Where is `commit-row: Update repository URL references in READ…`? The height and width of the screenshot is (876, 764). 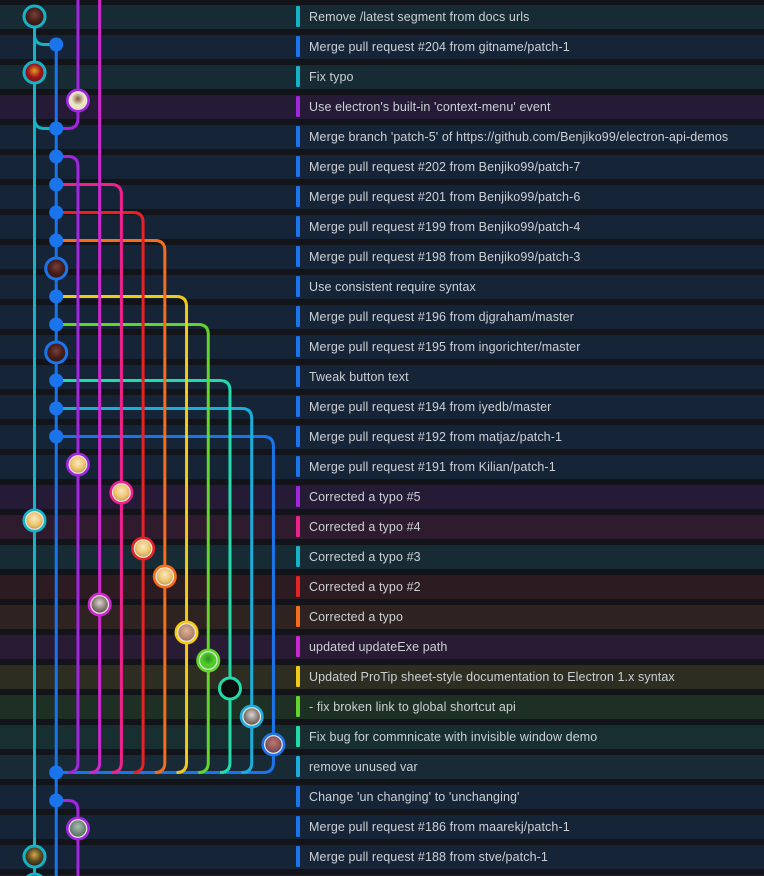 commit-row: Update repository URL references in READ… is located at coordinates (382, 875).